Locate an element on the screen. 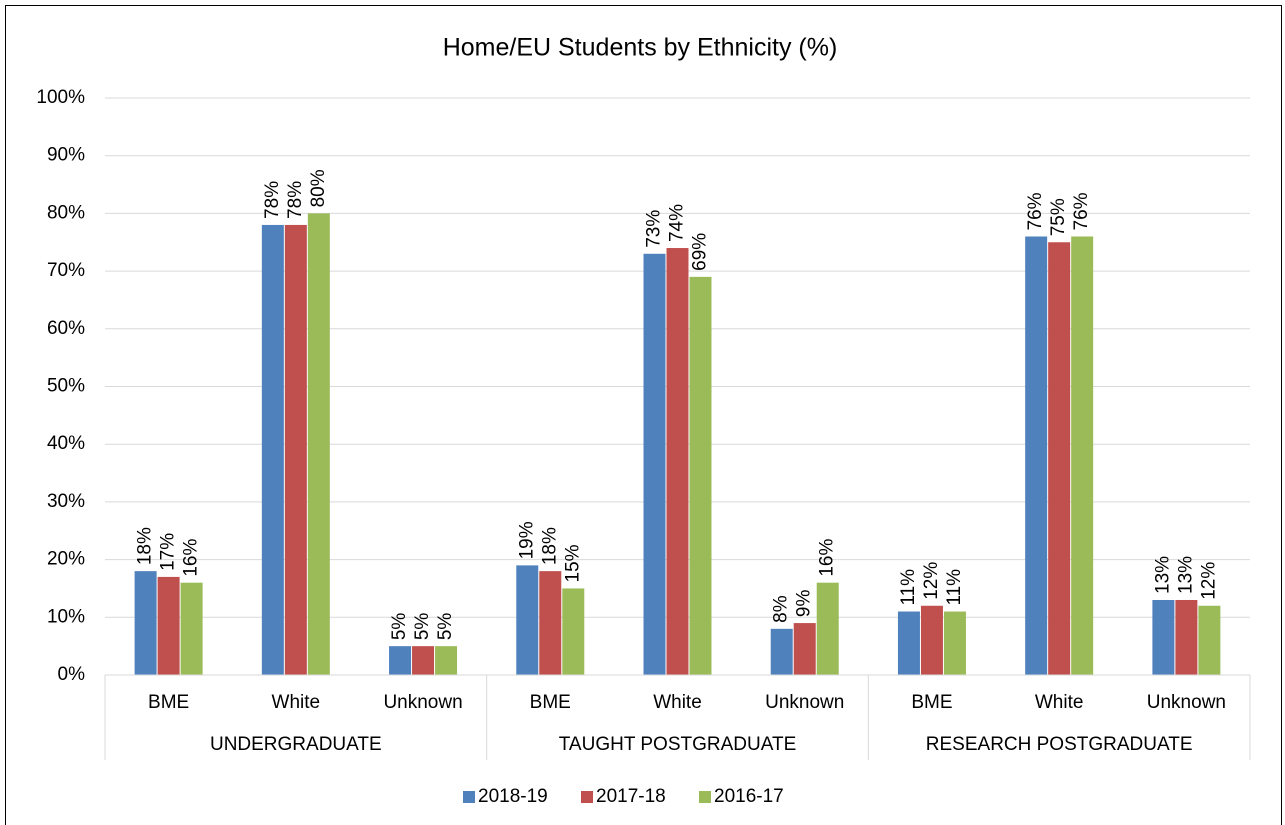  value-label: 19% is located at coordinates (526, 540).